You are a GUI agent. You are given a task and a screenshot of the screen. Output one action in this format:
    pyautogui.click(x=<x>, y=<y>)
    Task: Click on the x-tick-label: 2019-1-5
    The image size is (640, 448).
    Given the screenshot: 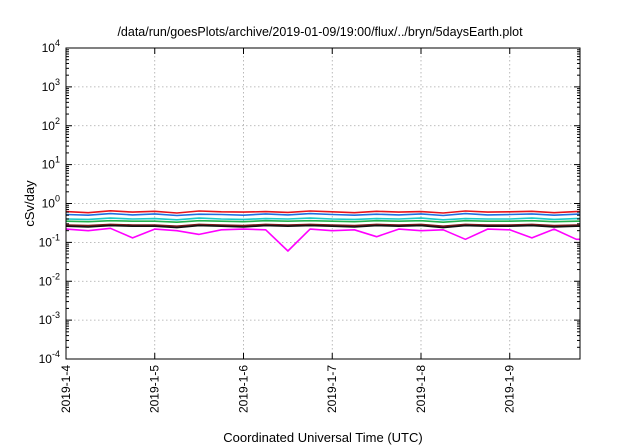 What is the action you would take?
    pyautogui.click(x=155, y=389)
    